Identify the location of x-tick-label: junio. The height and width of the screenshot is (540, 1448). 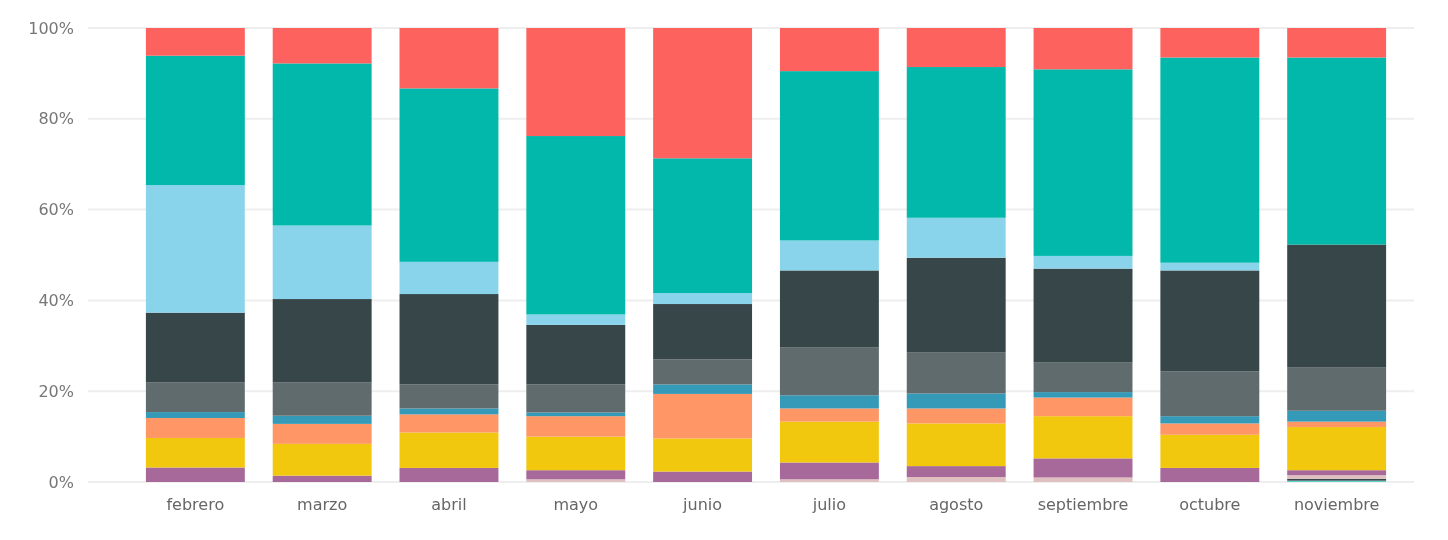
(702, 504).